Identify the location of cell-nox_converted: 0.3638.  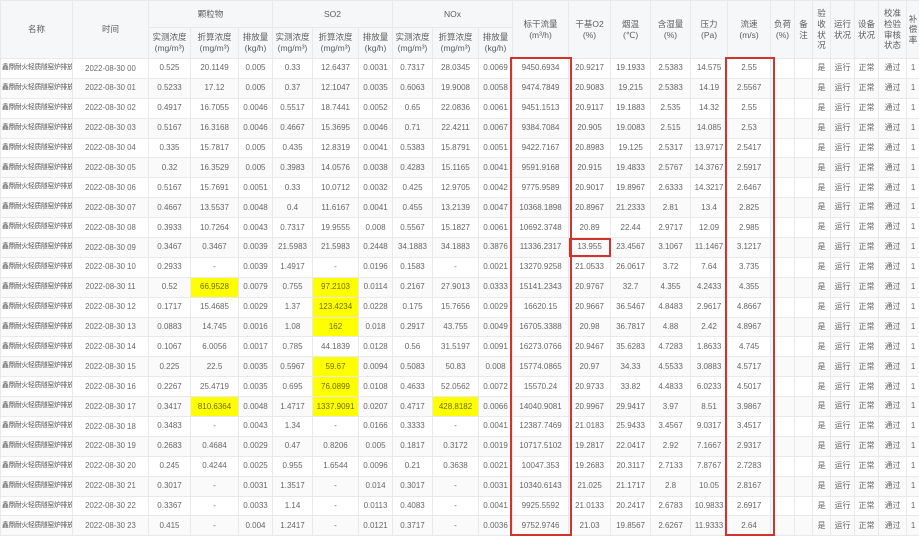
(456, 466).